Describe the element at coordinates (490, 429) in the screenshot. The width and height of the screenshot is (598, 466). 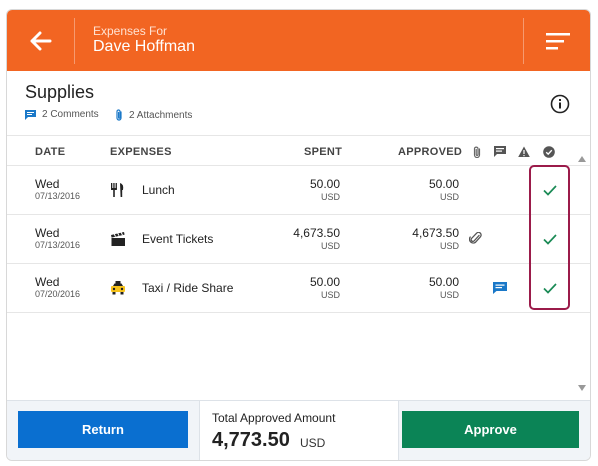
I see `approve-button: Approve` at that location.